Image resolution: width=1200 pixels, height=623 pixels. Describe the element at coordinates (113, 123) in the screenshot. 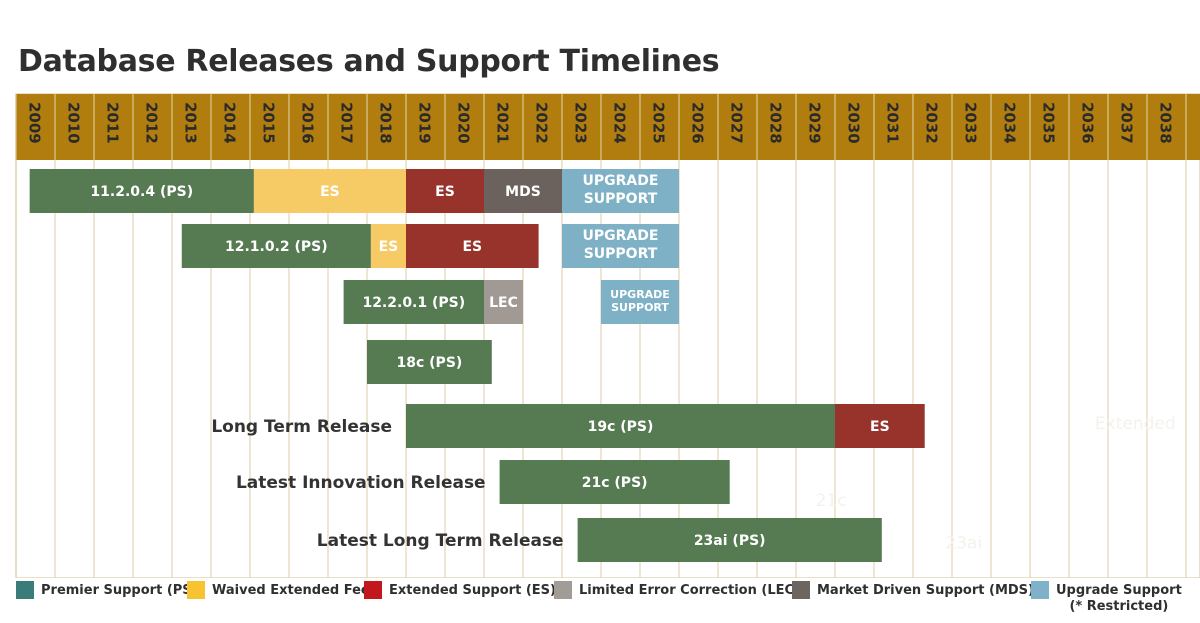

I see `year-tick-label: 2011` at that location.